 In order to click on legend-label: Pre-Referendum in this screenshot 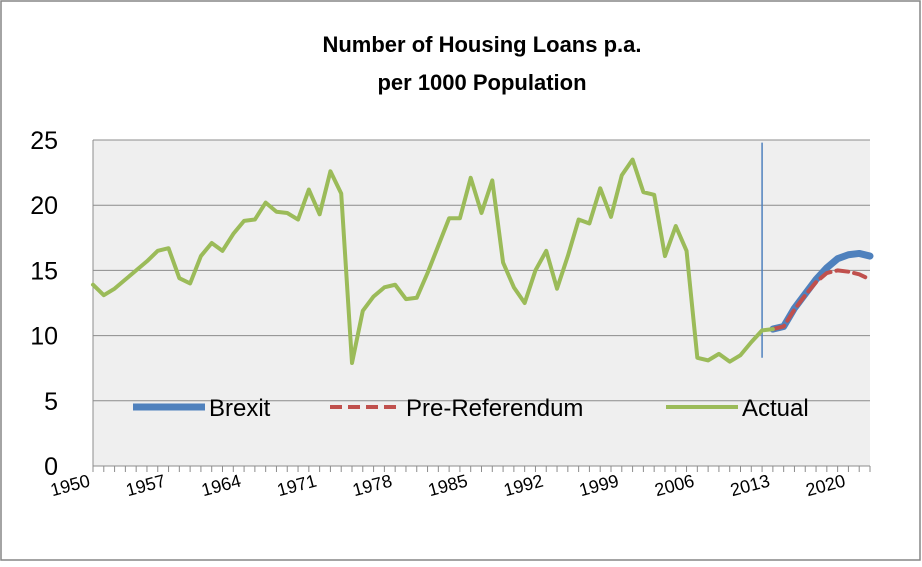, I will do `click(494, 408)`.